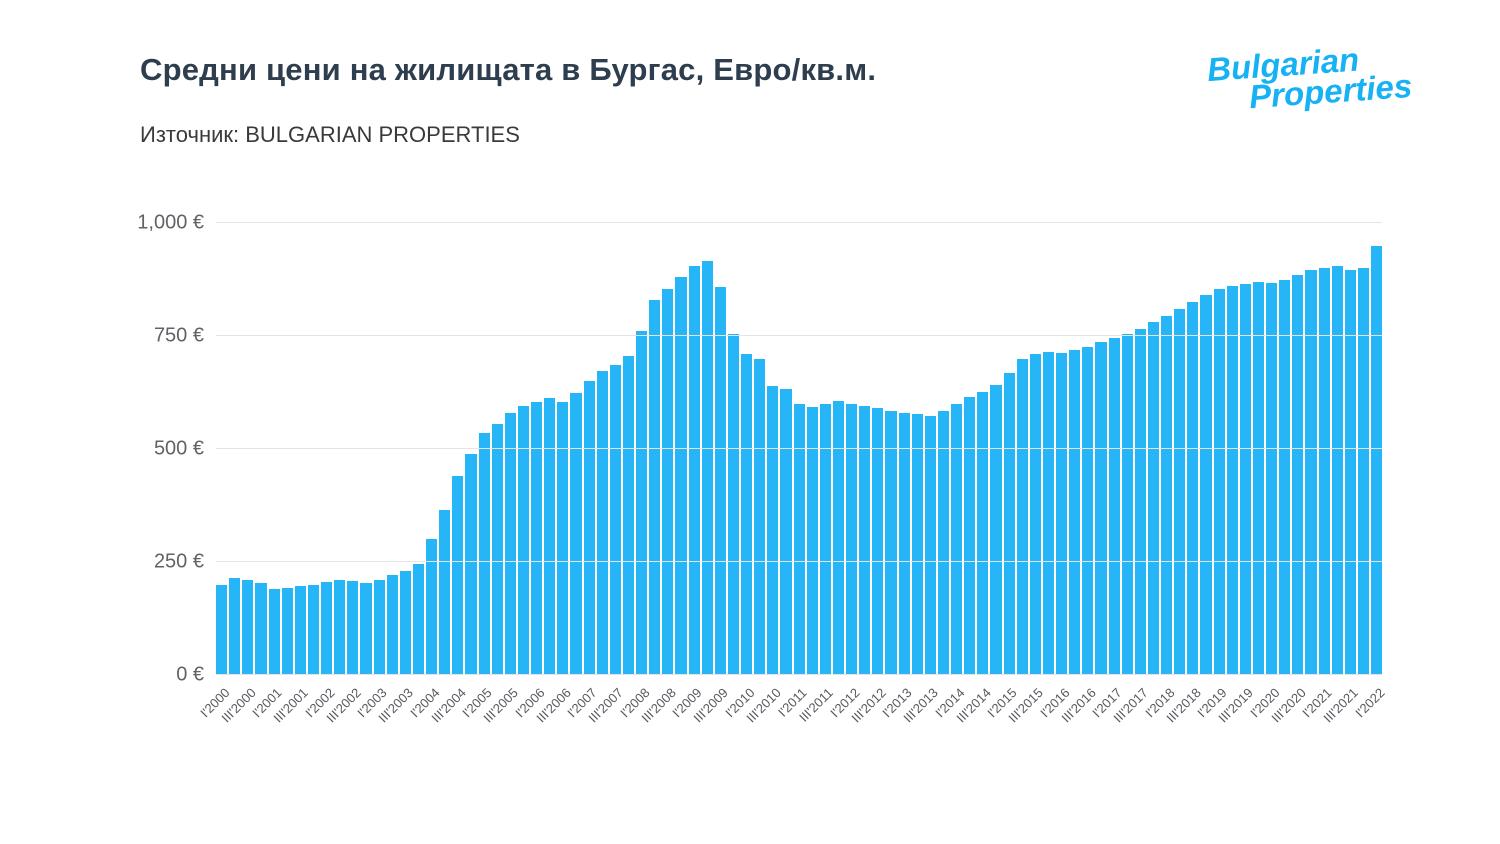 The image size is (1500, 844). I want to click on bar-slot: I'2007, so click(582, 471).